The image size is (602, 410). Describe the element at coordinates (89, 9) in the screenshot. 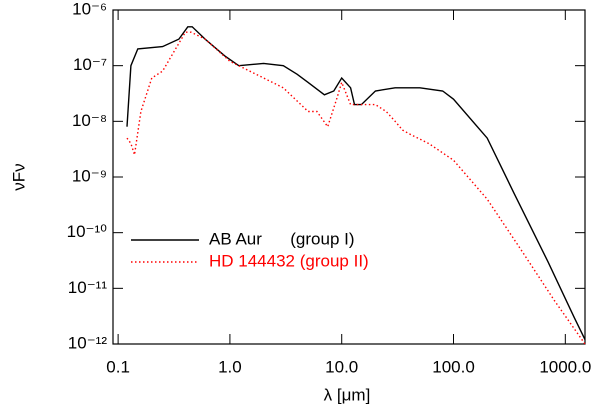

I see `y-tick-label: 10⁻⁶` at that location.